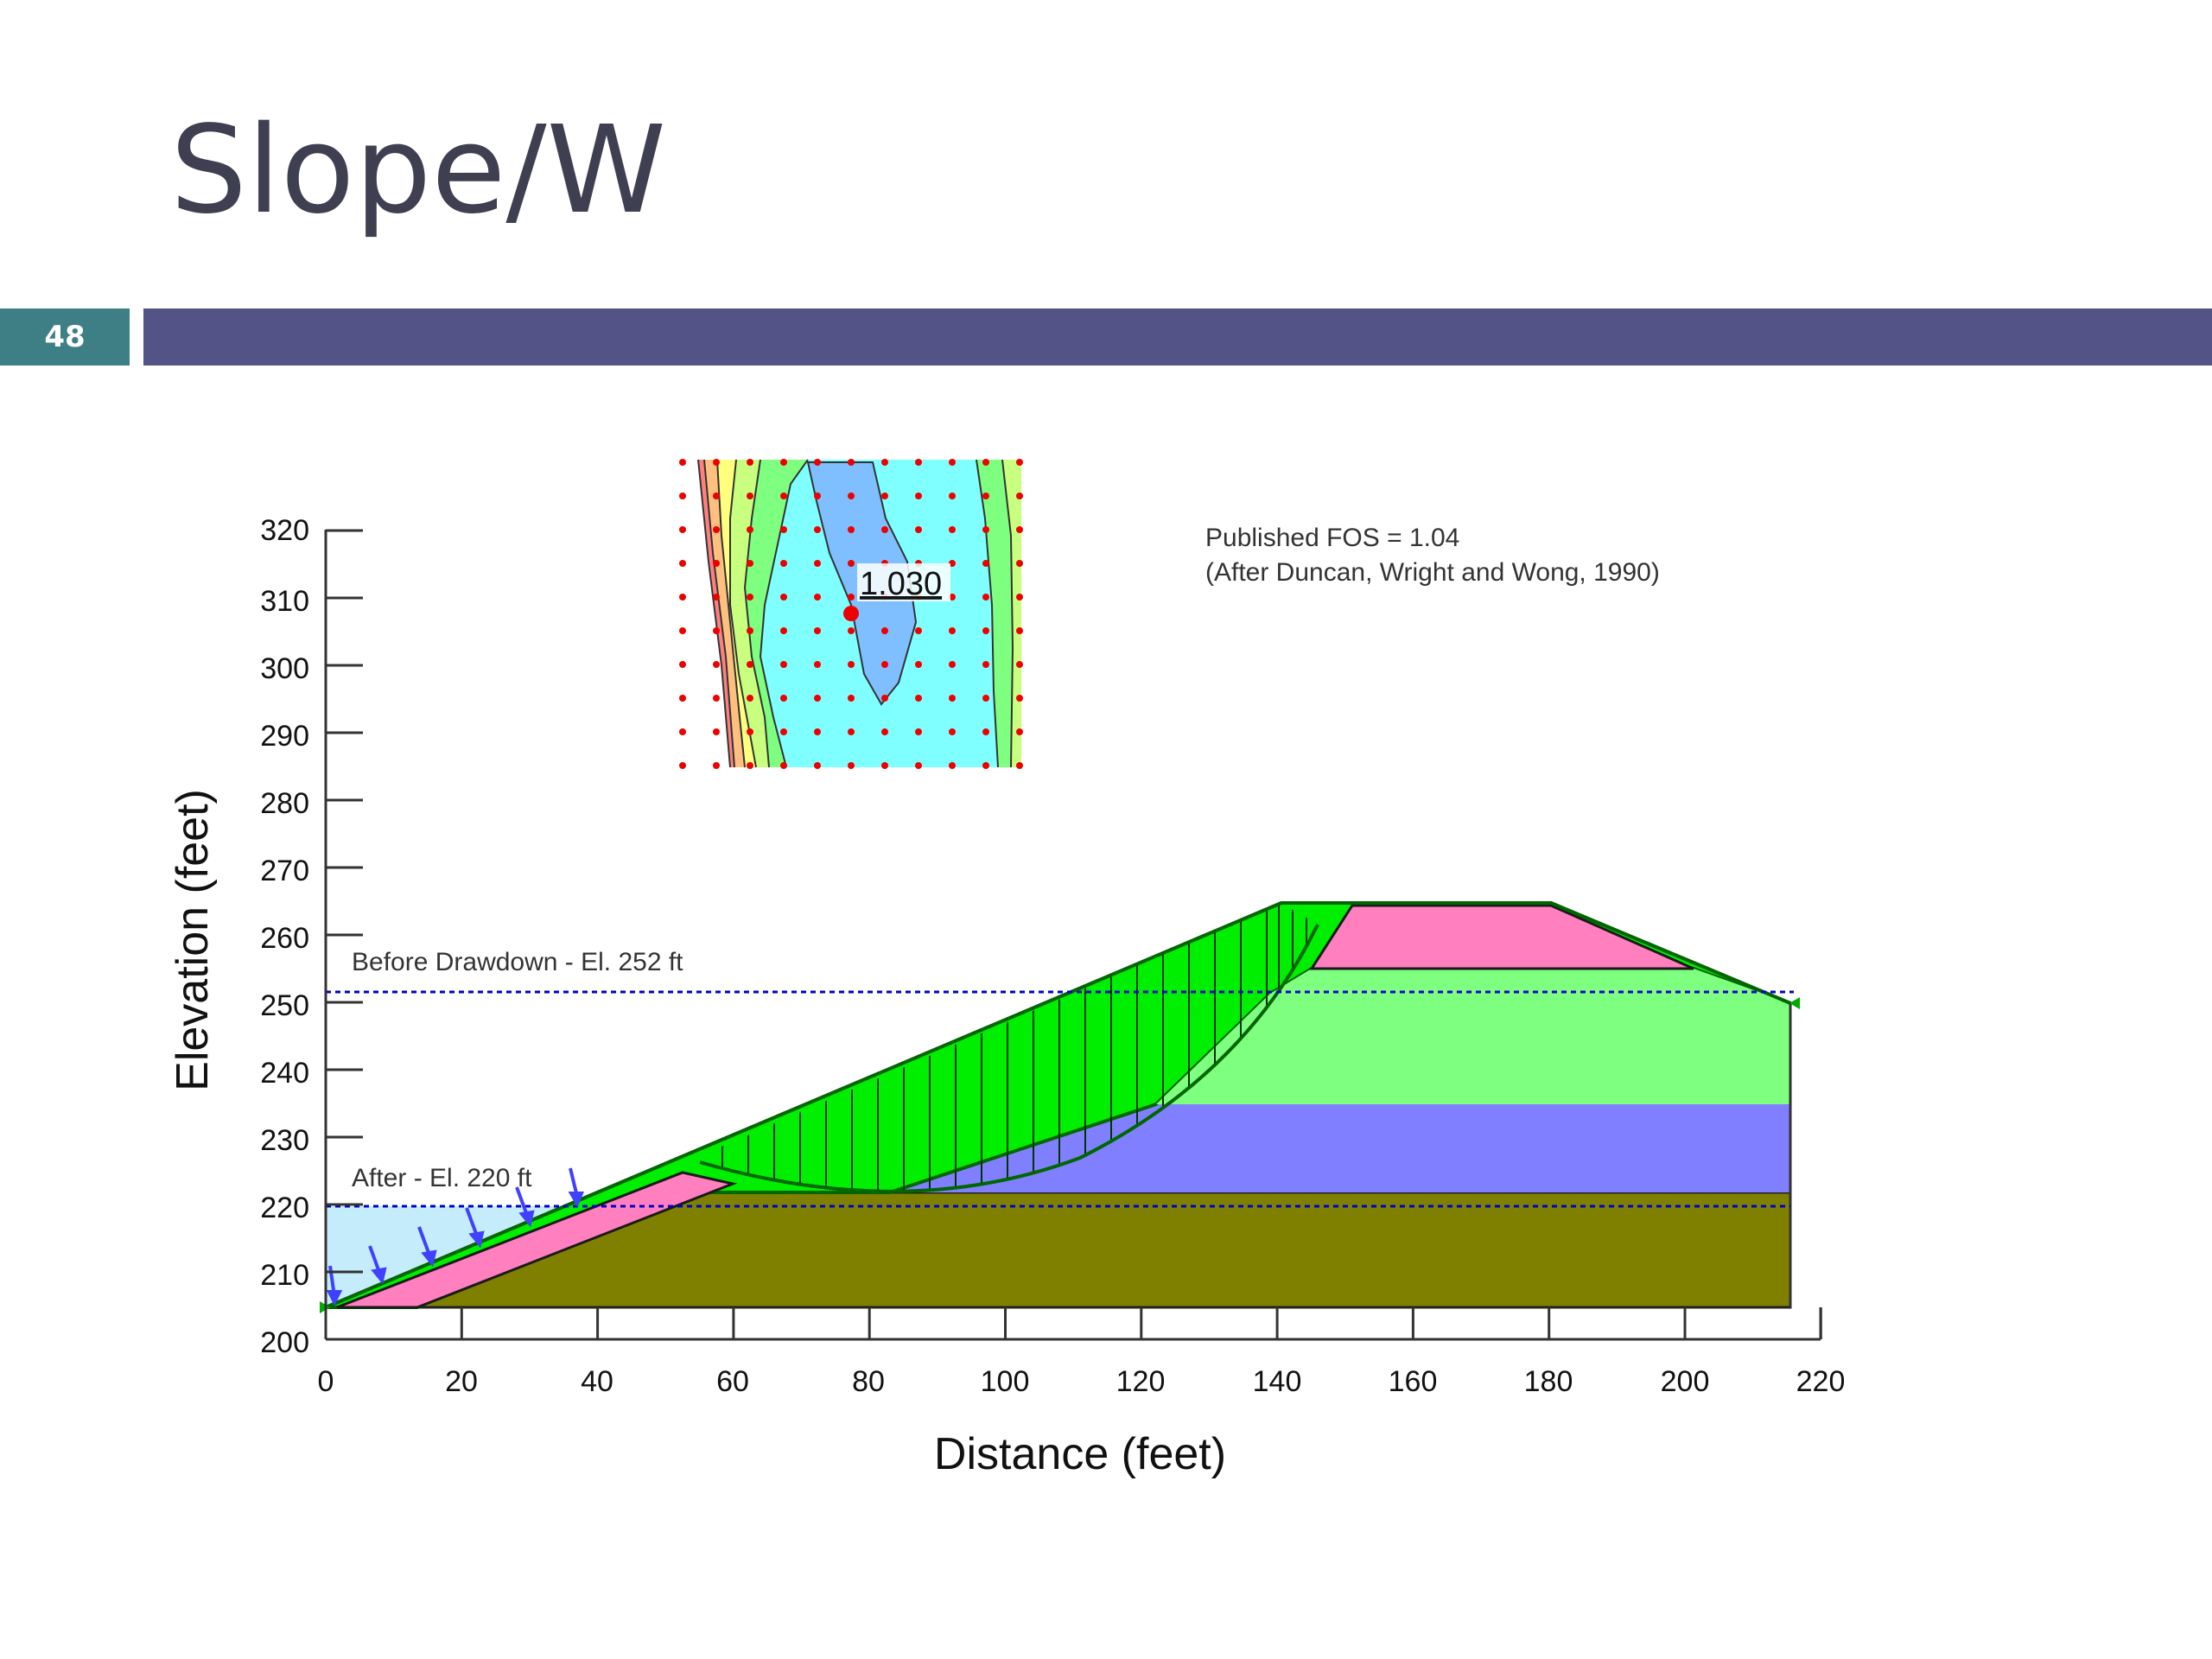 This screenshot has width=2212, height=1659. What do you see at coordinates (597, 1381) in the screenshot?
I see `x-tick-label: 40` at bounding box center [597, 1381].